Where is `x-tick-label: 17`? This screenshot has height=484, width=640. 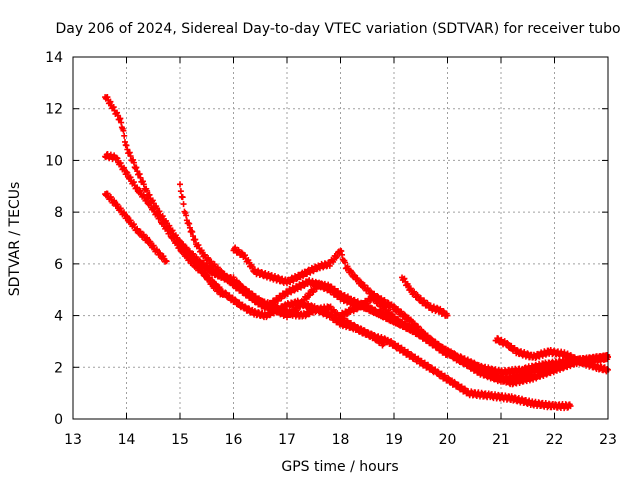
x-tick-label: 17 is located at coordinates (287, 440).